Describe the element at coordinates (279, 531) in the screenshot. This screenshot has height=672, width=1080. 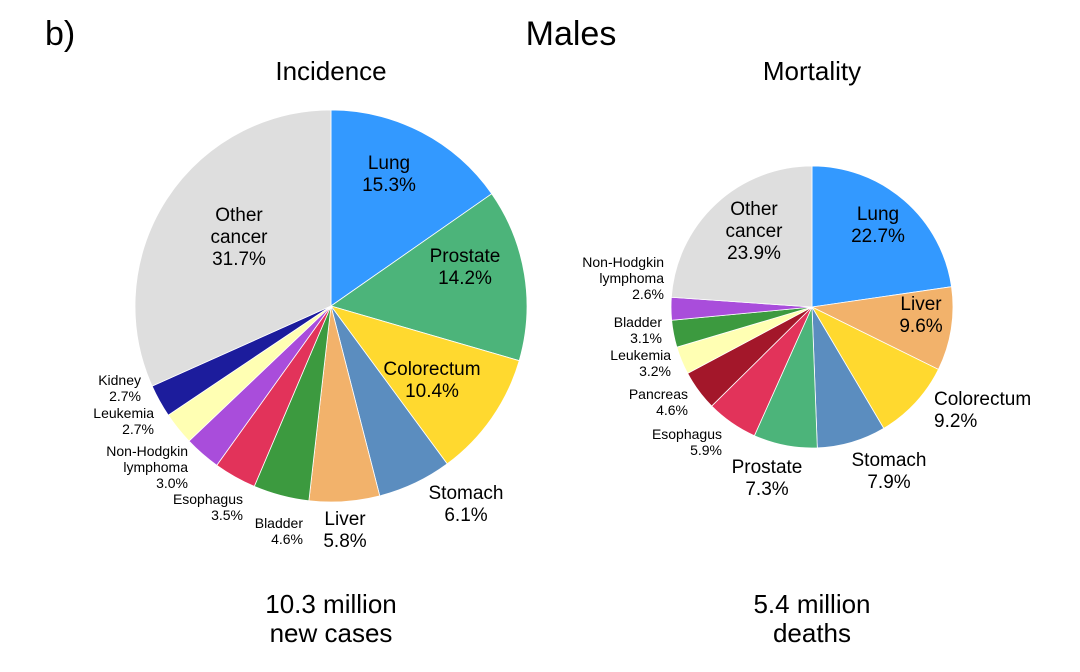
I see `incidence-label-bladder: Bladder 4.6%` at that location.